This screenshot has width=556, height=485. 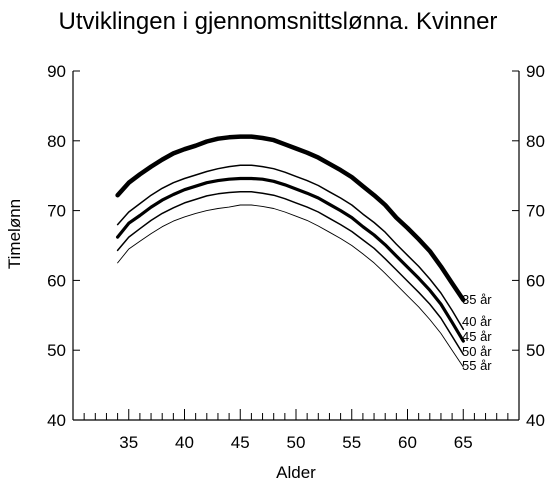 I want to click on x-tick-label: 60, so click(x=407, y=442).